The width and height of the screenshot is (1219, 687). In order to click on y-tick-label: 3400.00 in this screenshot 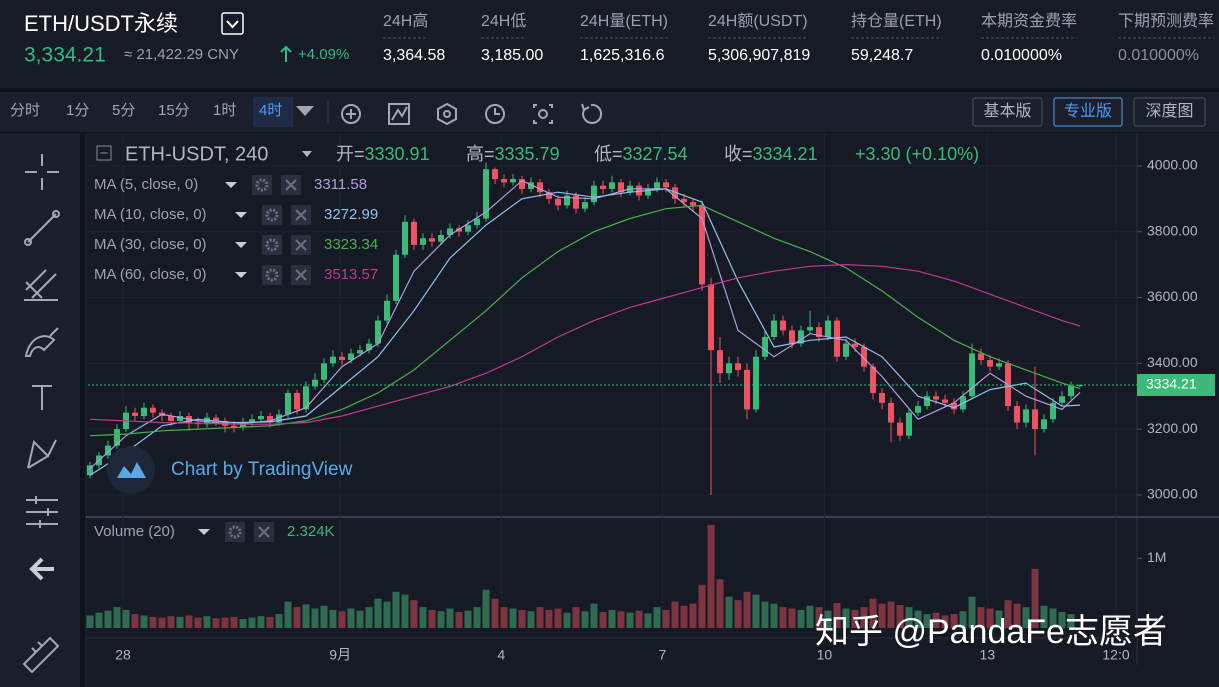, I will do `click(1172, 362)`.